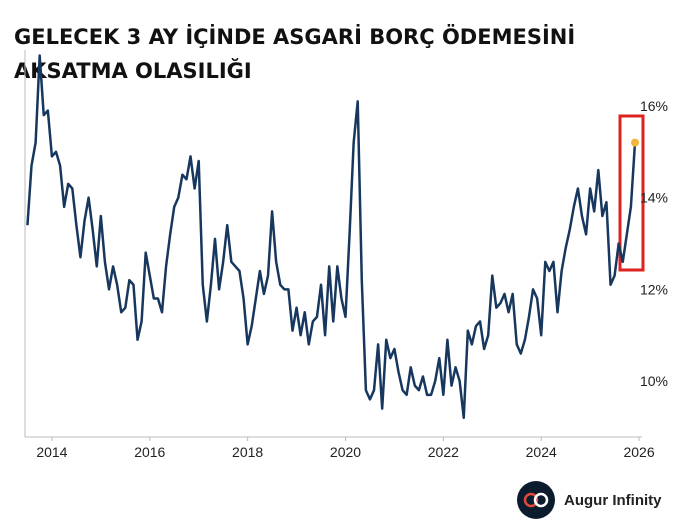 Image resolution: width=680 pixels, height=530 pixels. Describe the element at coordinates (133, 70) in the screenshot. I see `chart-title: AKSATMA OLASILIĞI` at that location.